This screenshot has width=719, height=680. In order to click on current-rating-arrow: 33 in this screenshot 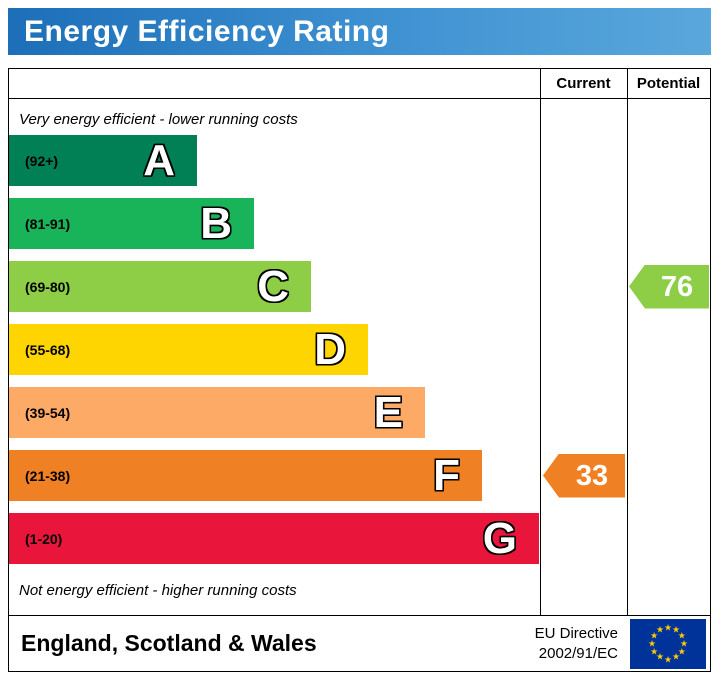, I will do `click(584, 475)`.